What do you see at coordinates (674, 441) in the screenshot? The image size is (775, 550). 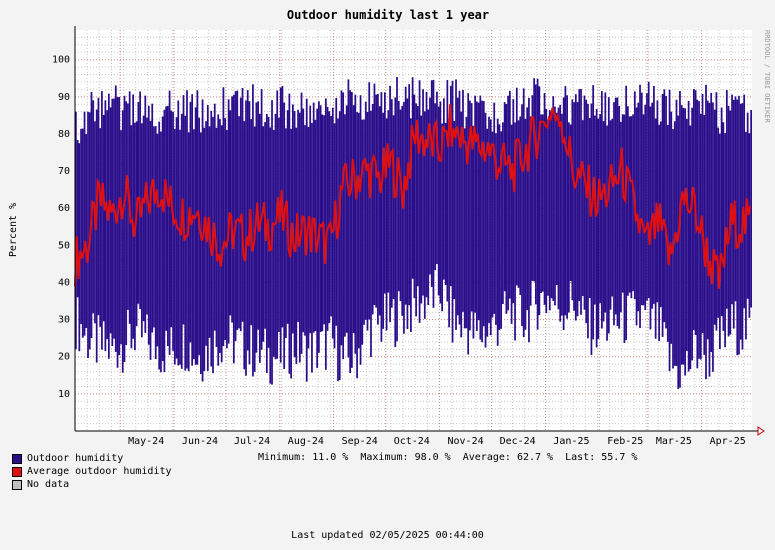 I see `x-tick-label: Mar-25` at bounding box center [674, 441].